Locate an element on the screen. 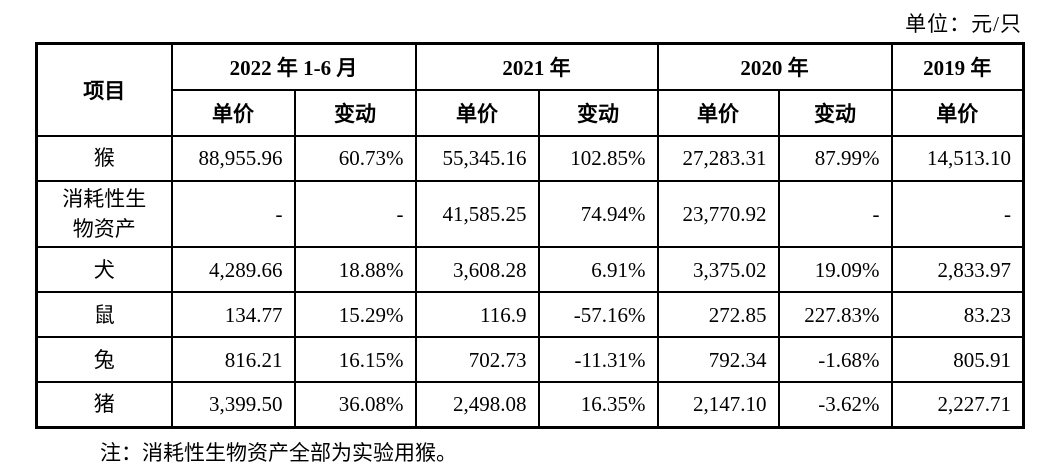 The width and height of the screenshot is (1058, 465). cell-value: 41,585.25 is located at coordinates (477, 214).